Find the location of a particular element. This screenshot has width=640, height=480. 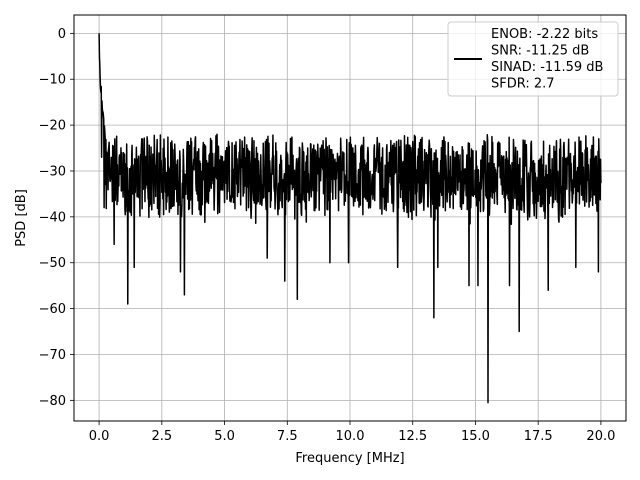

x-tick-label: 12.5 is located at coordinates (412, 436).